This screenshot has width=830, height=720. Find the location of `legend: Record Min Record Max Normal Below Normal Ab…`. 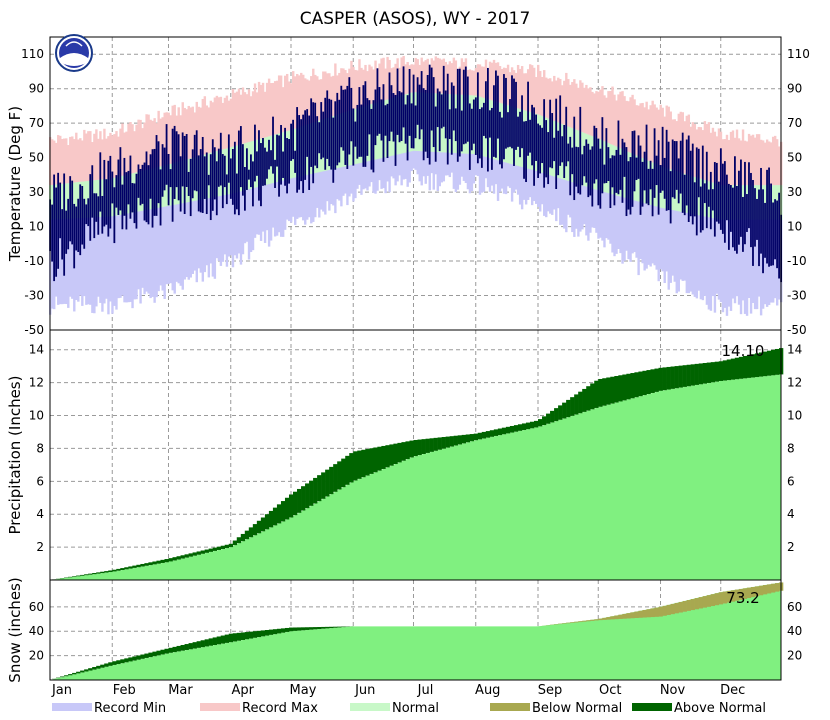

legend: Record Min Record Max Normal Below Normal Ab… is located at coordinates (409, 708).